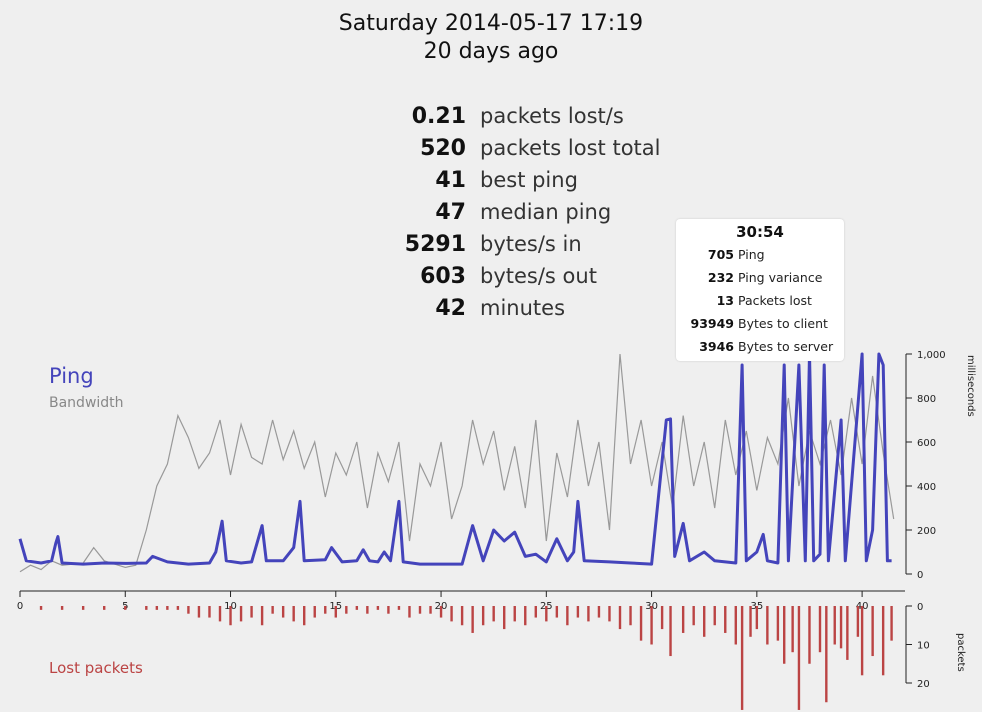 The image size is (982, 712). What do you see at coordinates (926, 443) in the screenshot?
I see `y-tick-label: 600` at bounding box center [926, 443].